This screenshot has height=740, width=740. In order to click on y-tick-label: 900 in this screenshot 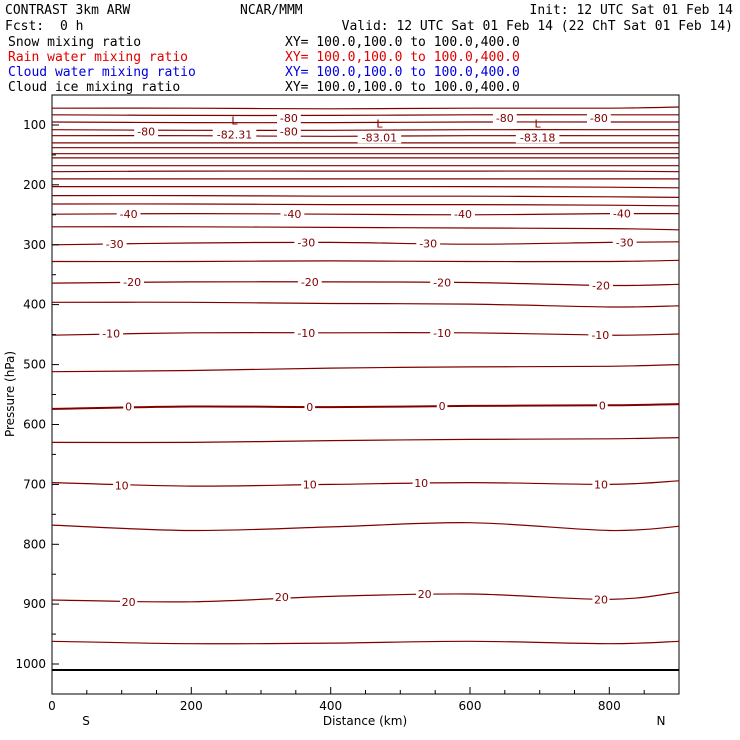, I will do `click(34, 604)`.